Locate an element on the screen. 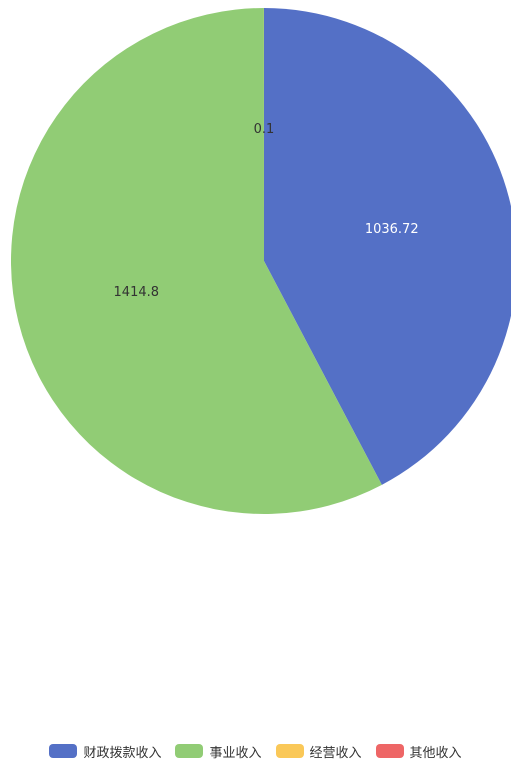  legend-item-business: 事业收入 is located at coordinates (218, 751).